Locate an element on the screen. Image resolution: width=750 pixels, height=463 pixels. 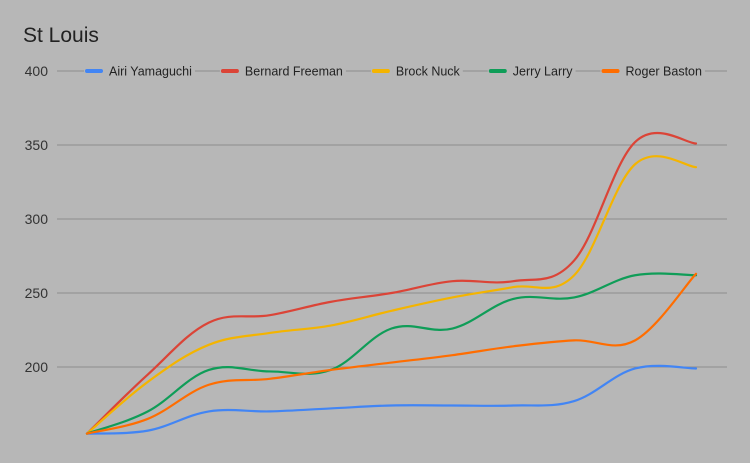
legend-label: Bernard Freeman is located at coordinates (294, 72).